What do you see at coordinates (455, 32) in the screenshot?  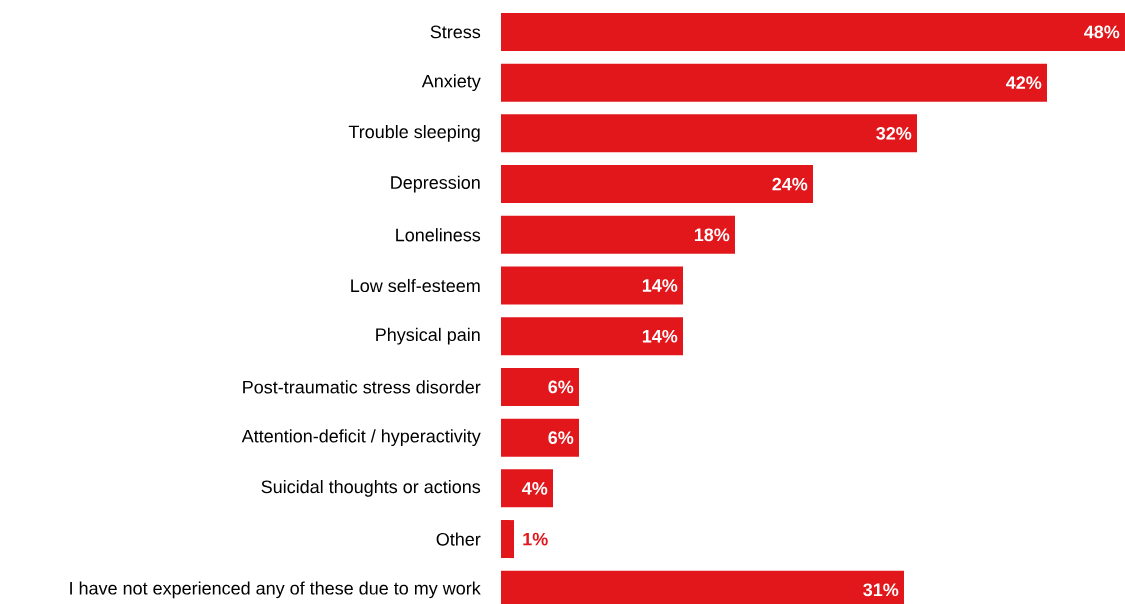 I see `y-tick-label: Stress` at bounding box center [455, 32].